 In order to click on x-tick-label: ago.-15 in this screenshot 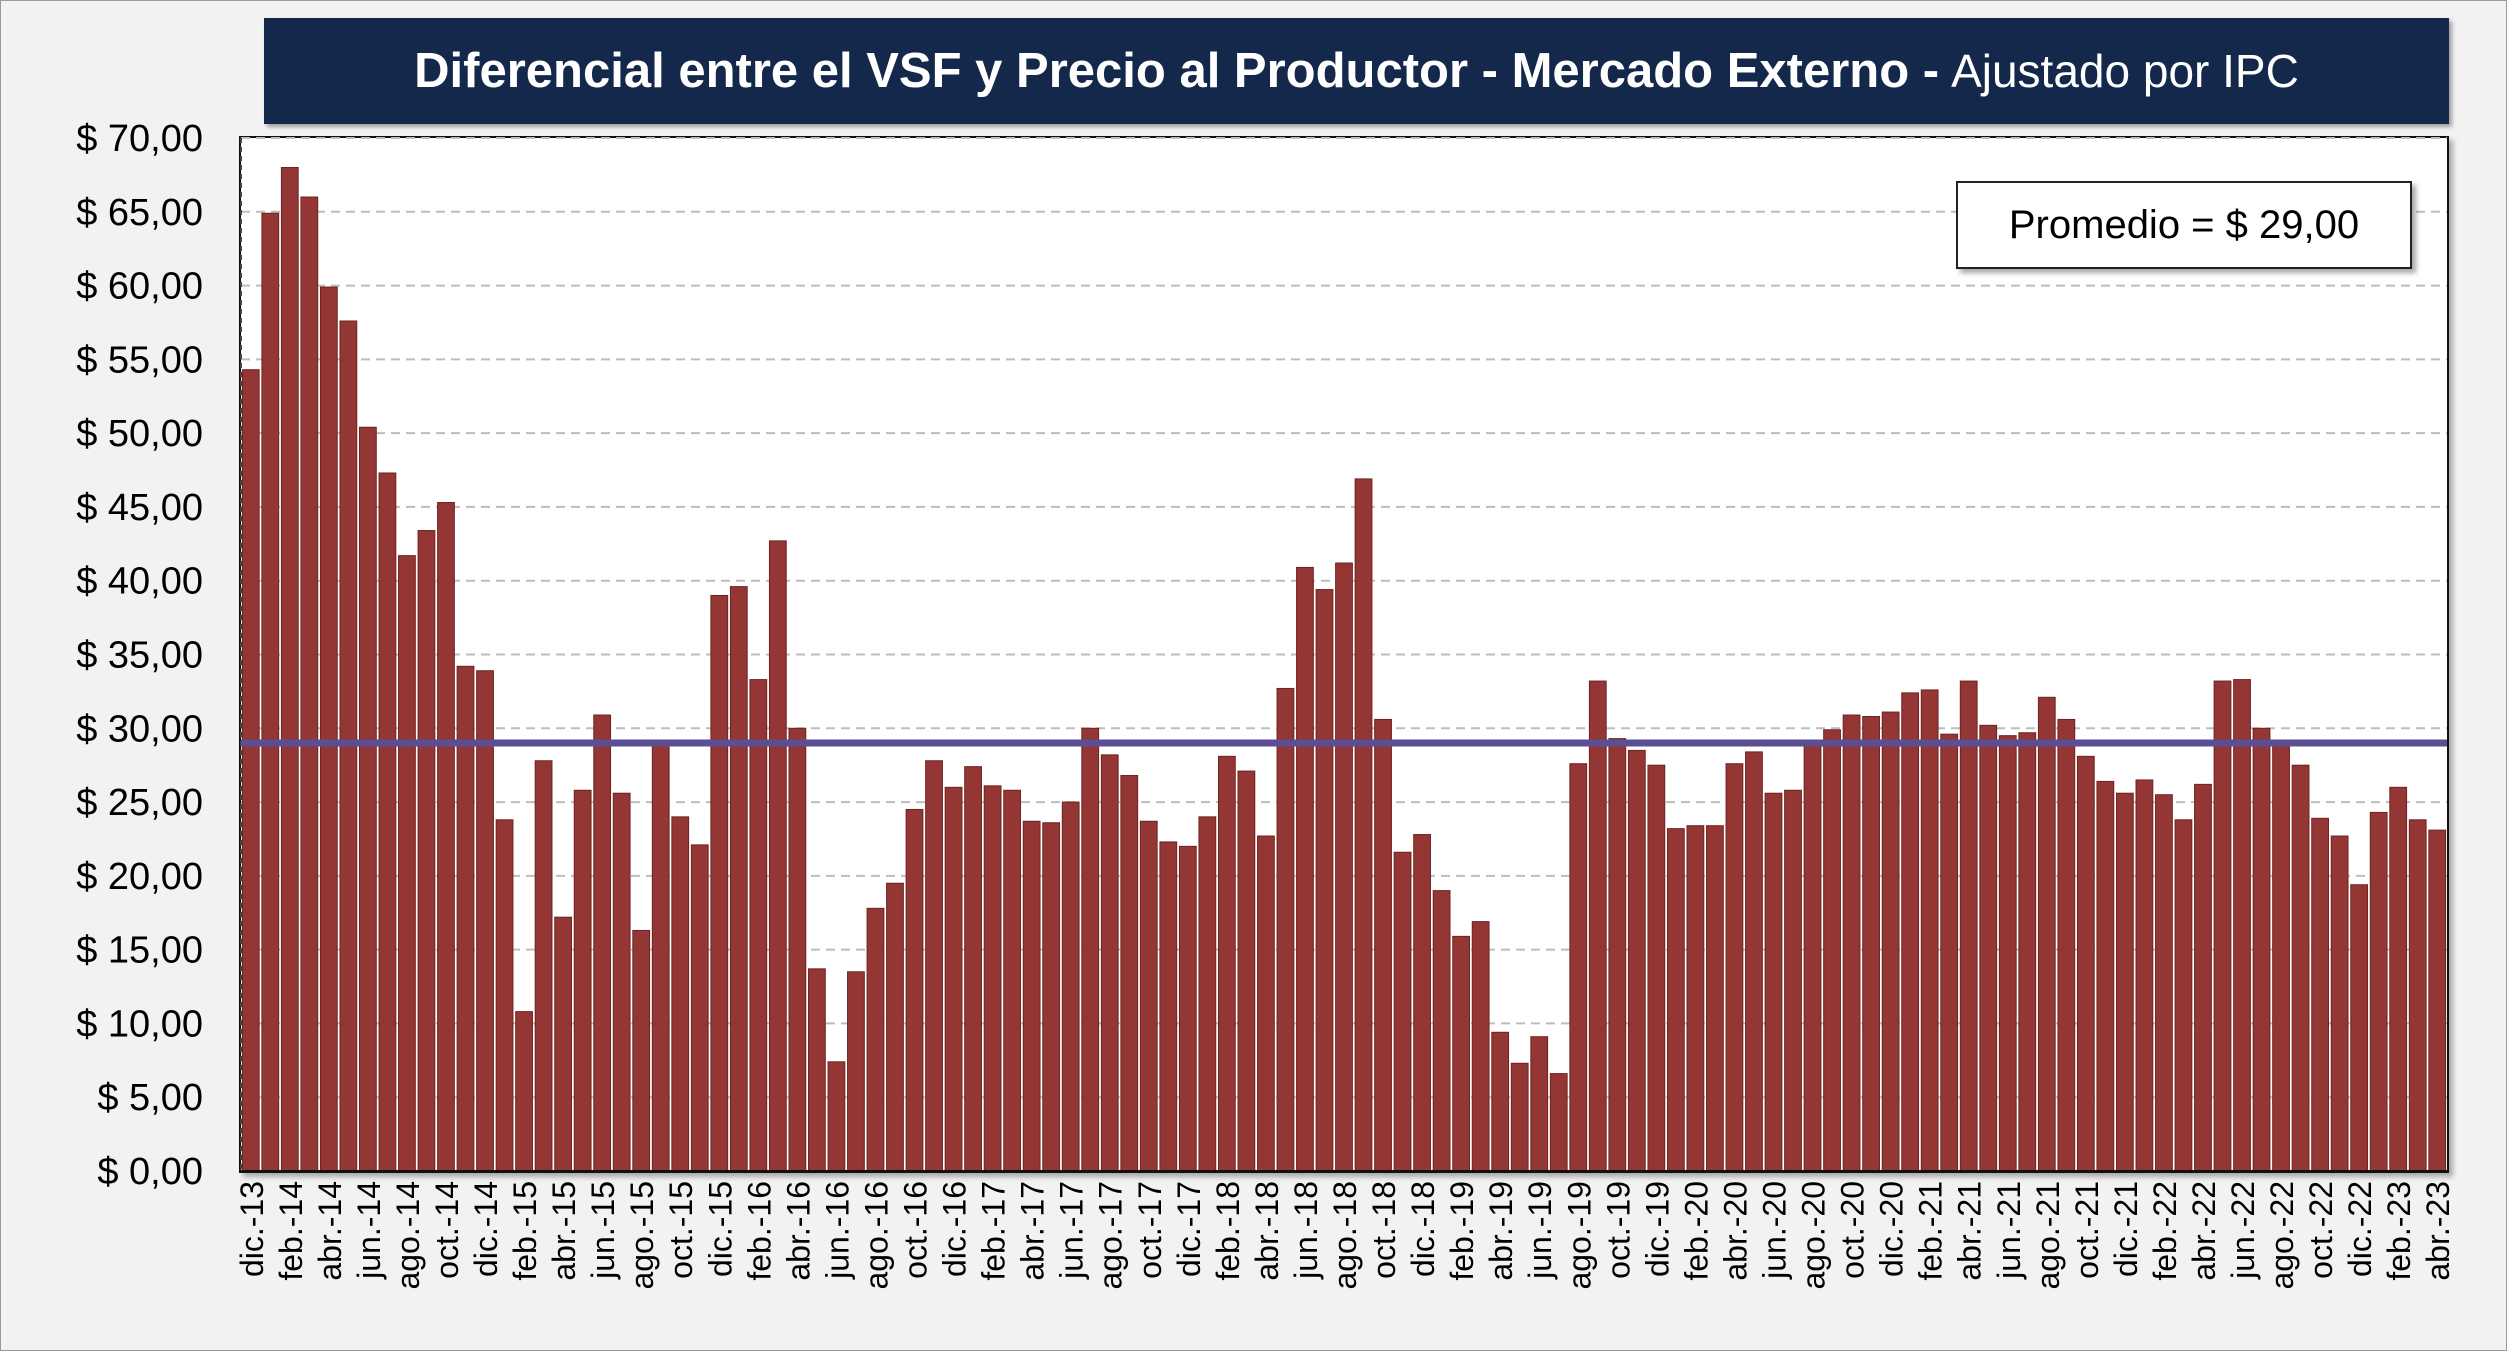, I will do `click(642, 1235)`.